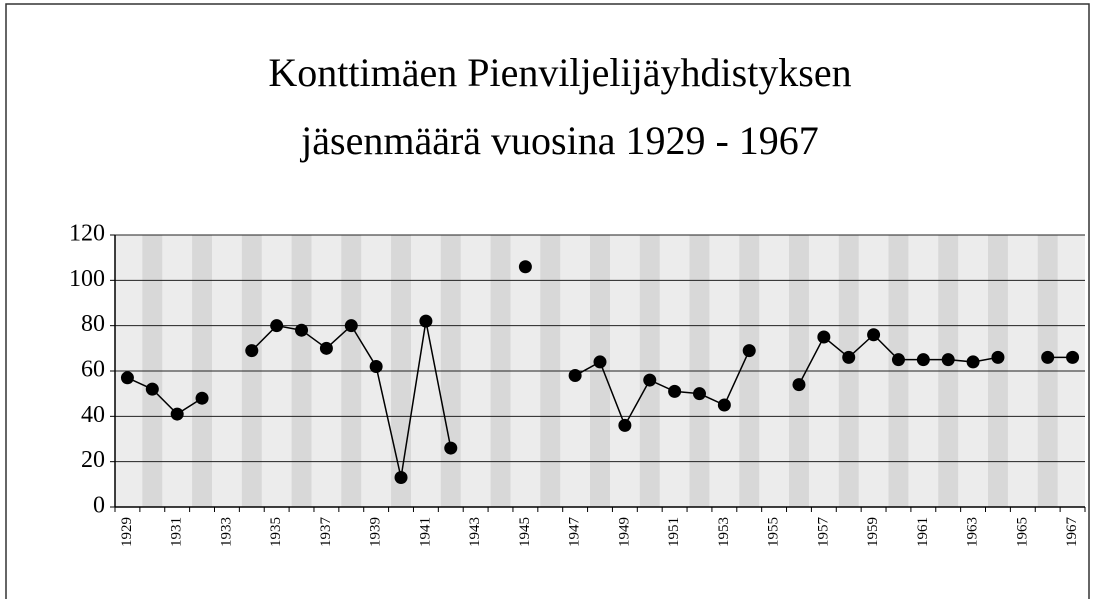 The width and height of the screenshot is (1095, 599). I want to click on x-tick-label: 1967, so click(1072, 532).